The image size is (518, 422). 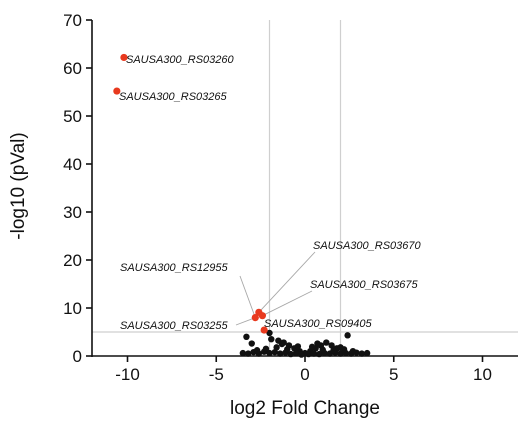 I want to click on y-tick-label-60: 60, so click(x=72, y=68).